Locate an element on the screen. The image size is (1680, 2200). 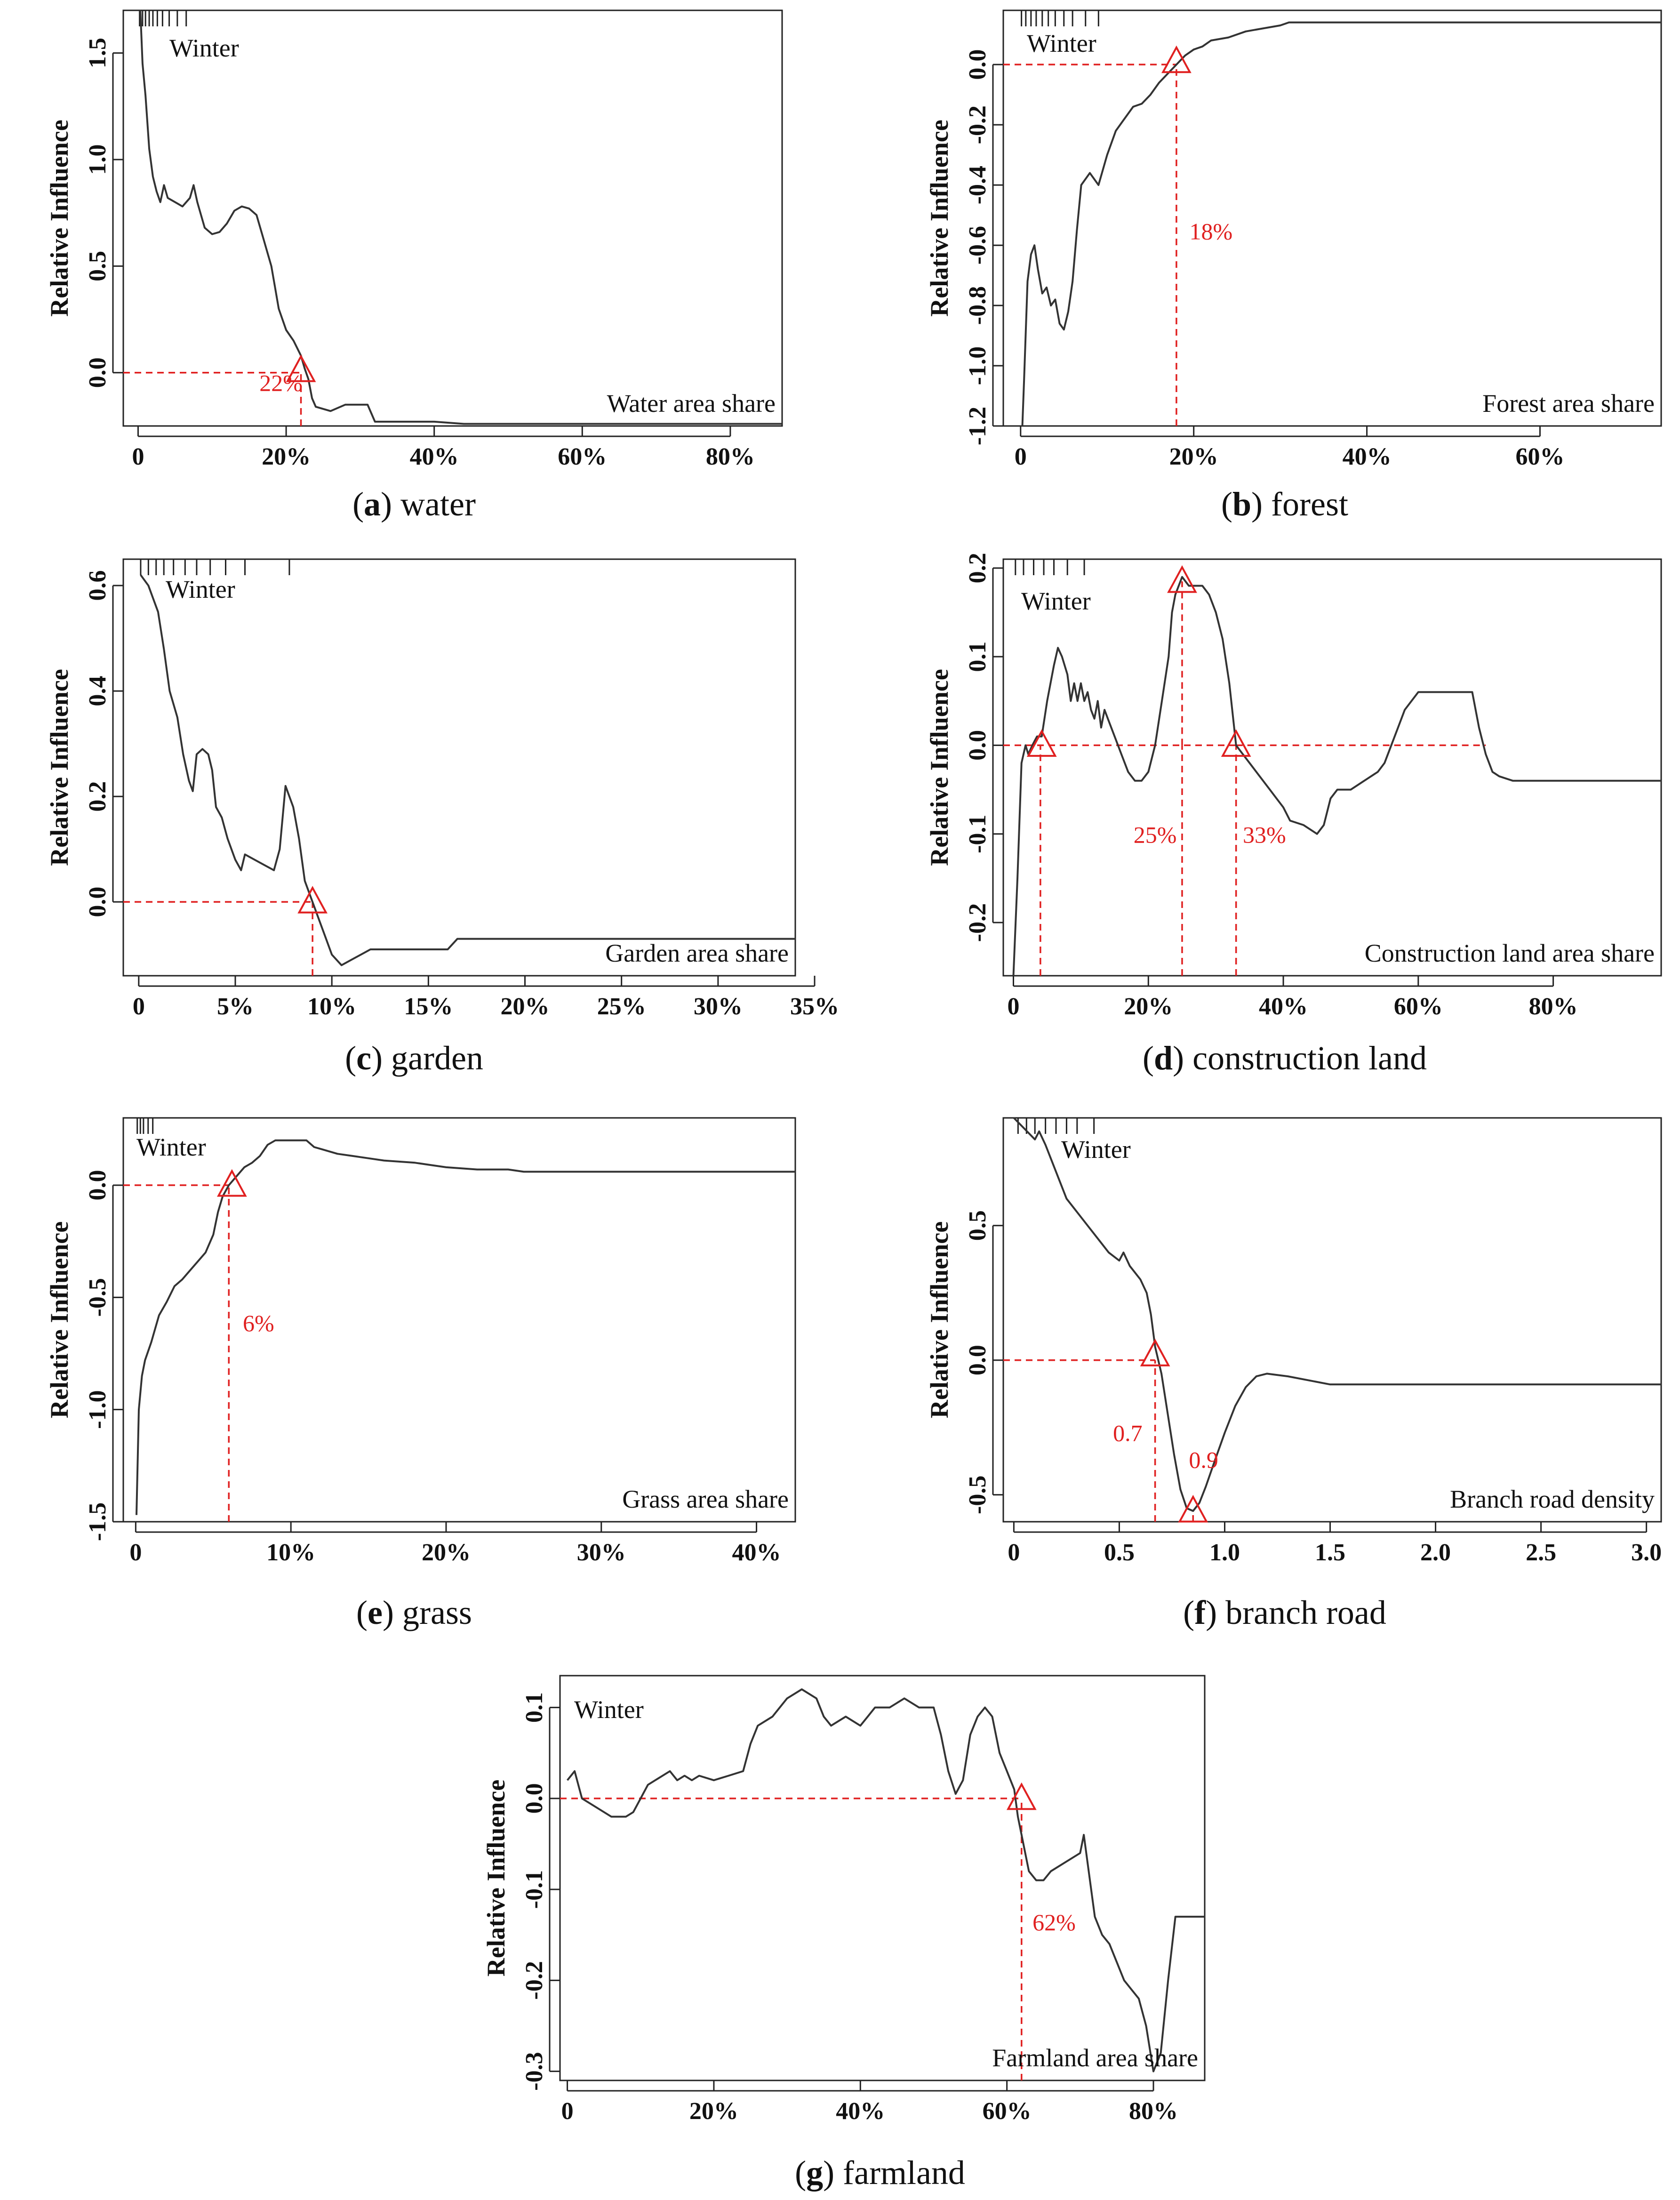
x-variable-label: Water area share is located at coordinates (691, 403).